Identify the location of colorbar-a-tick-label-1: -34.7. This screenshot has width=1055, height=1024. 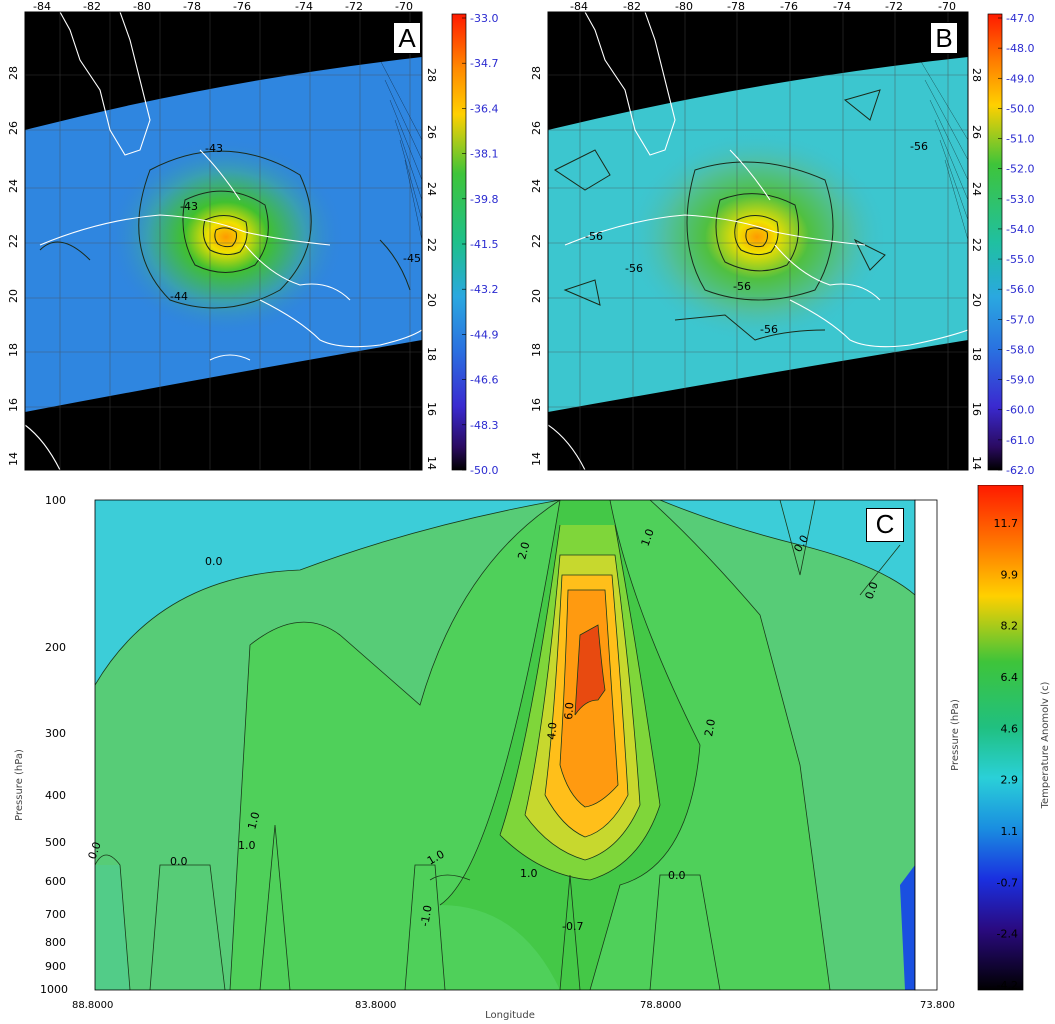
(484, 63).